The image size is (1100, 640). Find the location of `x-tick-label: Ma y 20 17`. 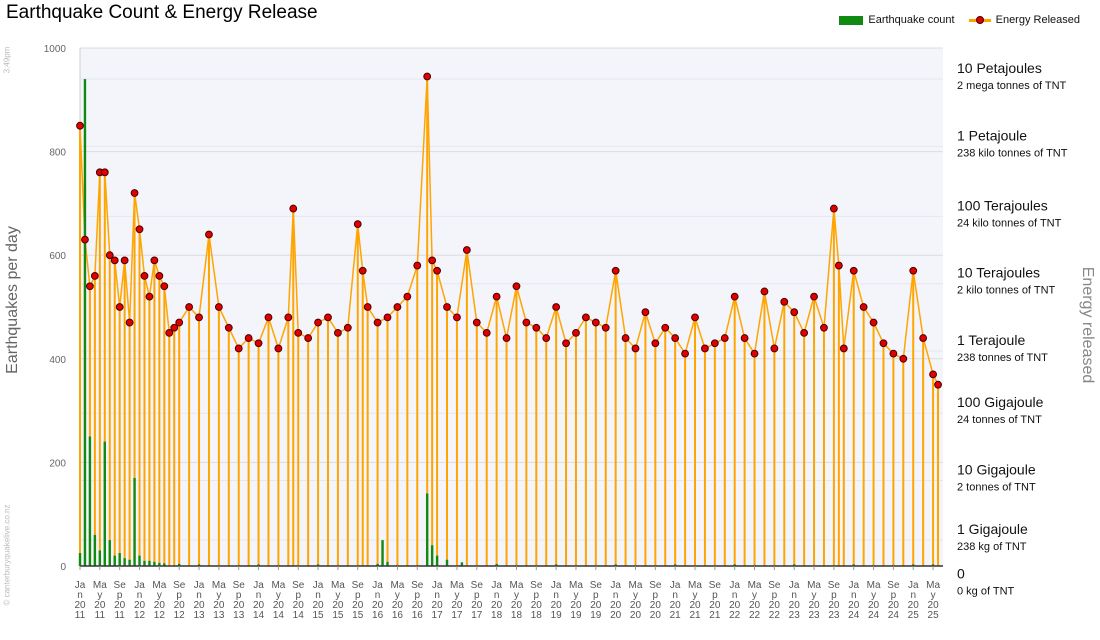

x-tick-label: Ma y 20 17 is located at coordinates (457, 600).